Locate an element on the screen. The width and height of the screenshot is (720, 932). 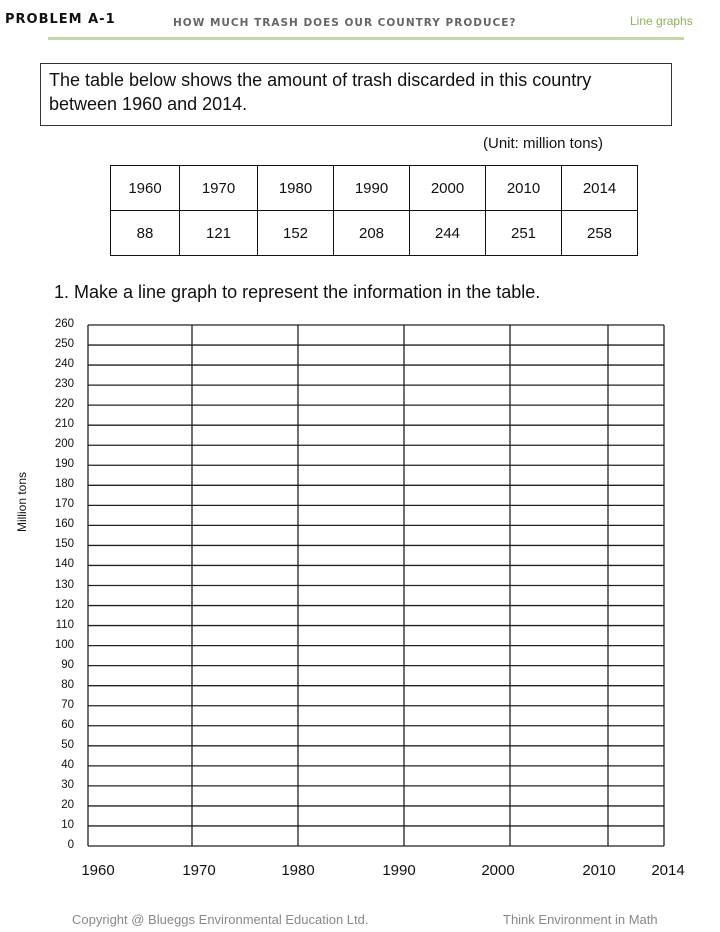
table-cell-year: 2014 is located at coordinates (599, 188).